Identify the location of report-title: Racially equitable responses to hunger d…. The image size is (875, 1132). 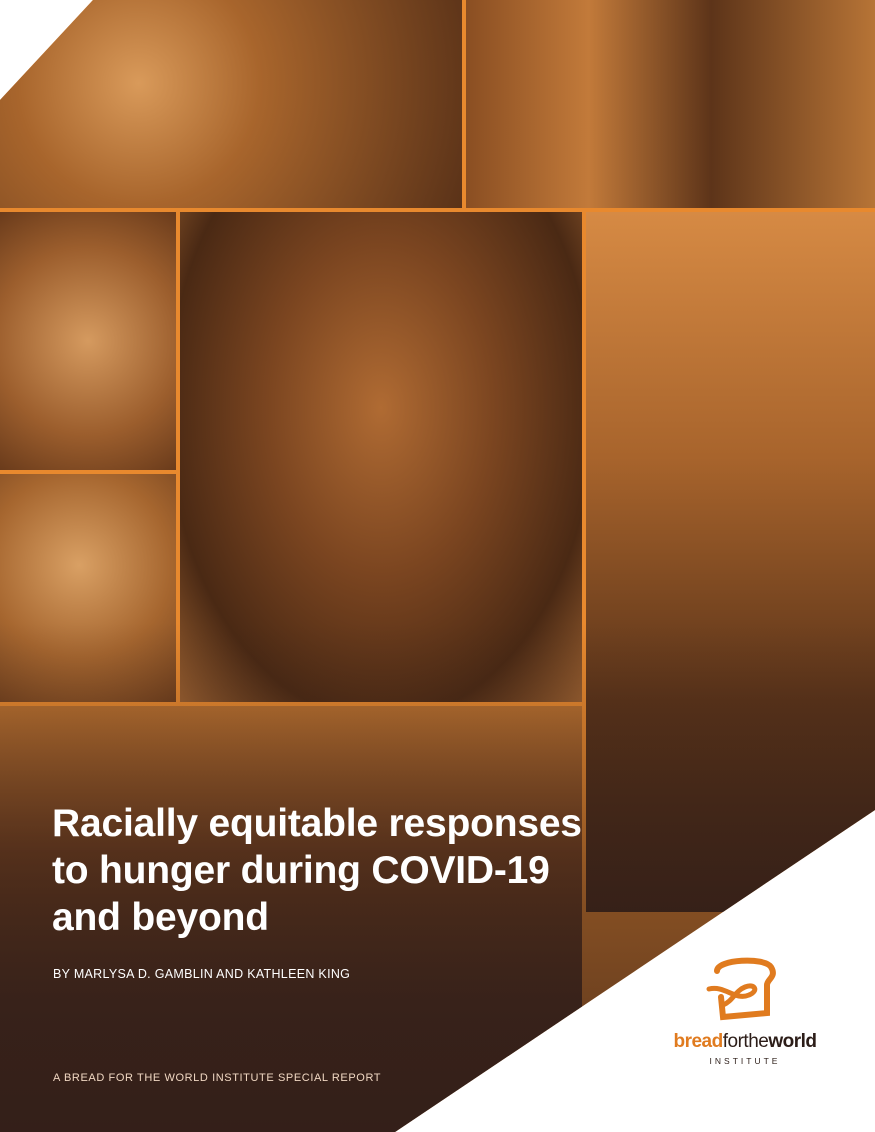
(317, 870).